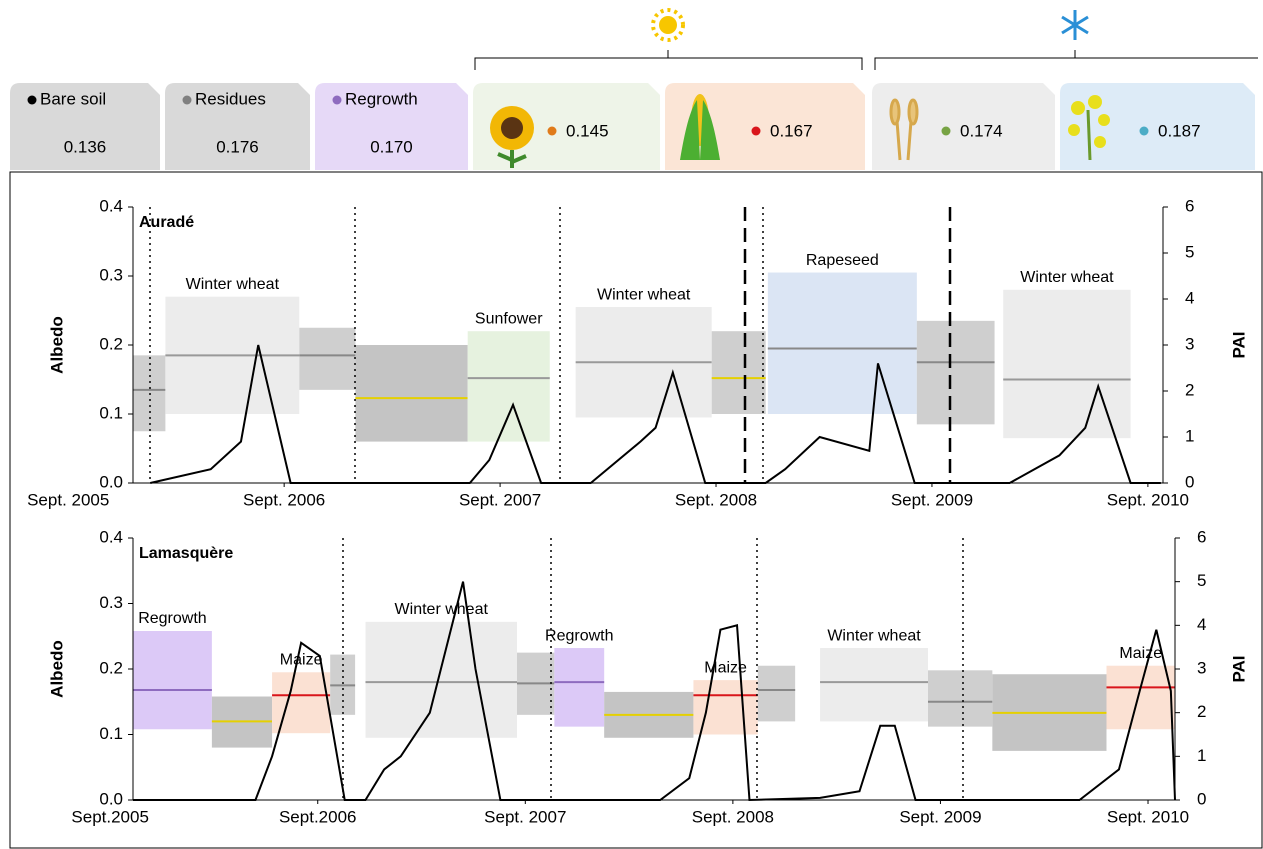 The width and height of the screenshot is (1263, 849). I want to click on legend-label: Residues, so click(230, 98).